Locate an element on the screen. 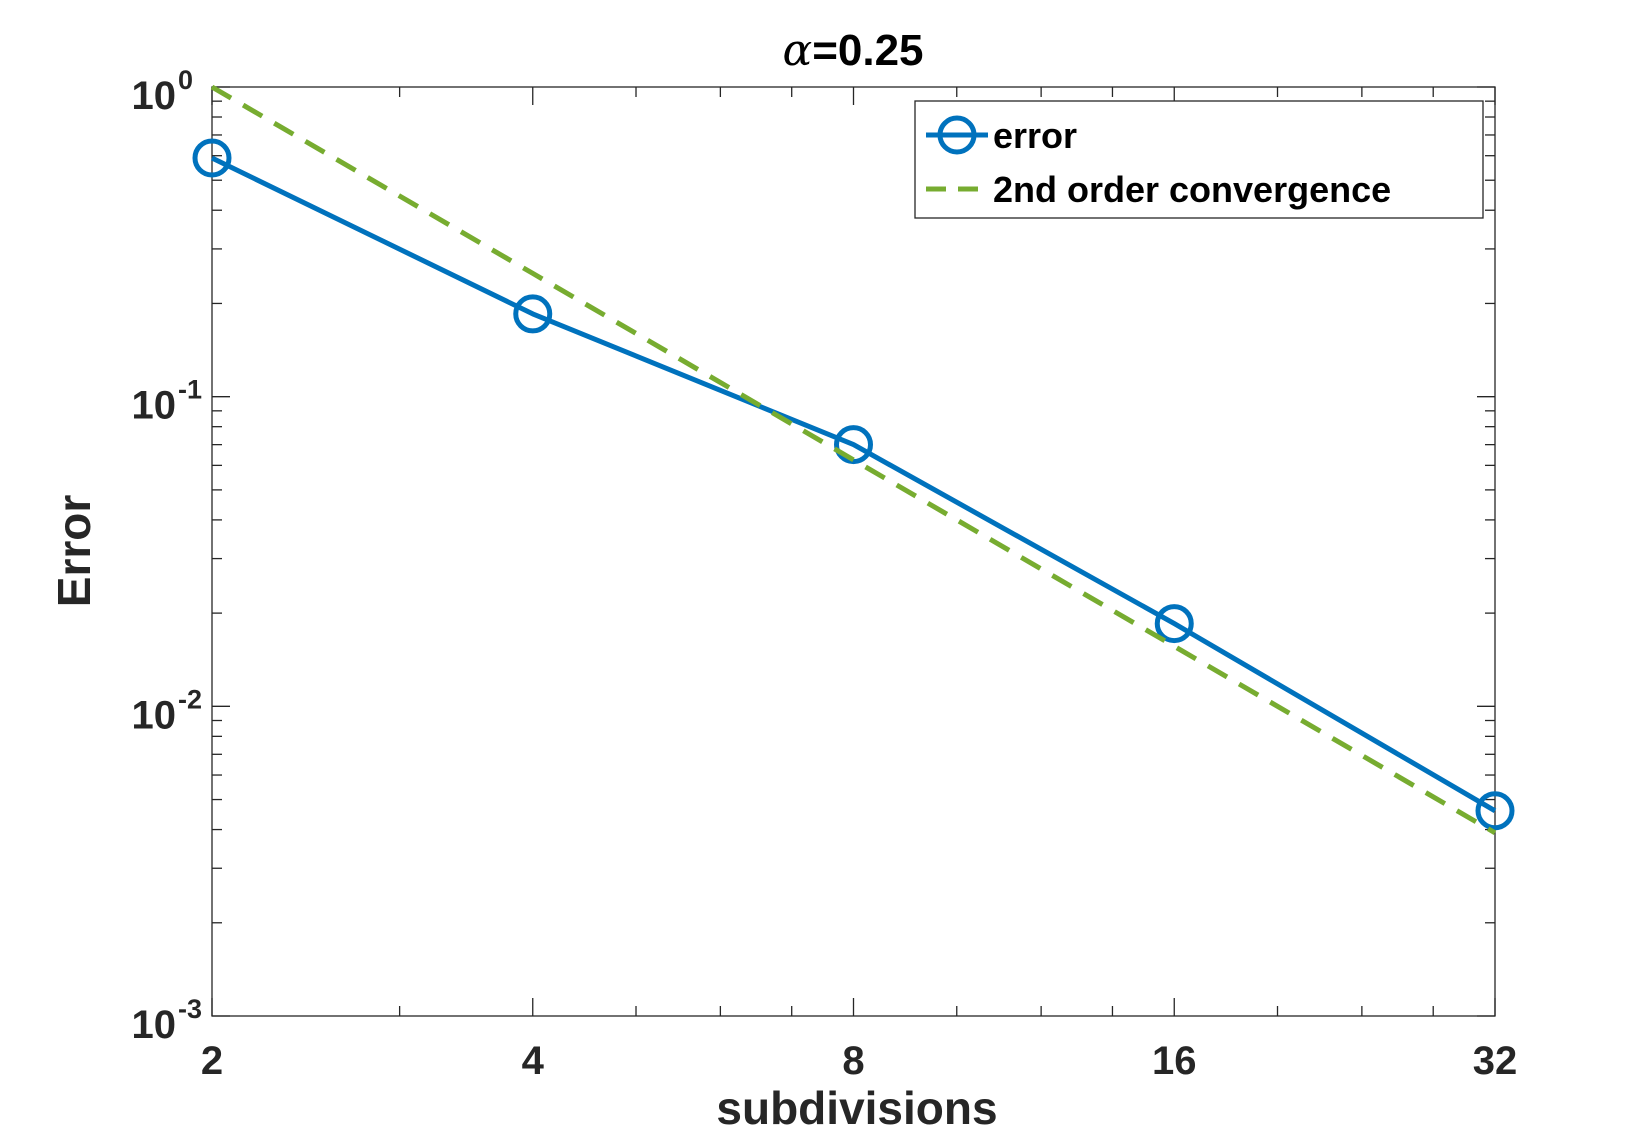 The image size is (1636, 1140). title-symbol: α is located at coordinates (797, 50).